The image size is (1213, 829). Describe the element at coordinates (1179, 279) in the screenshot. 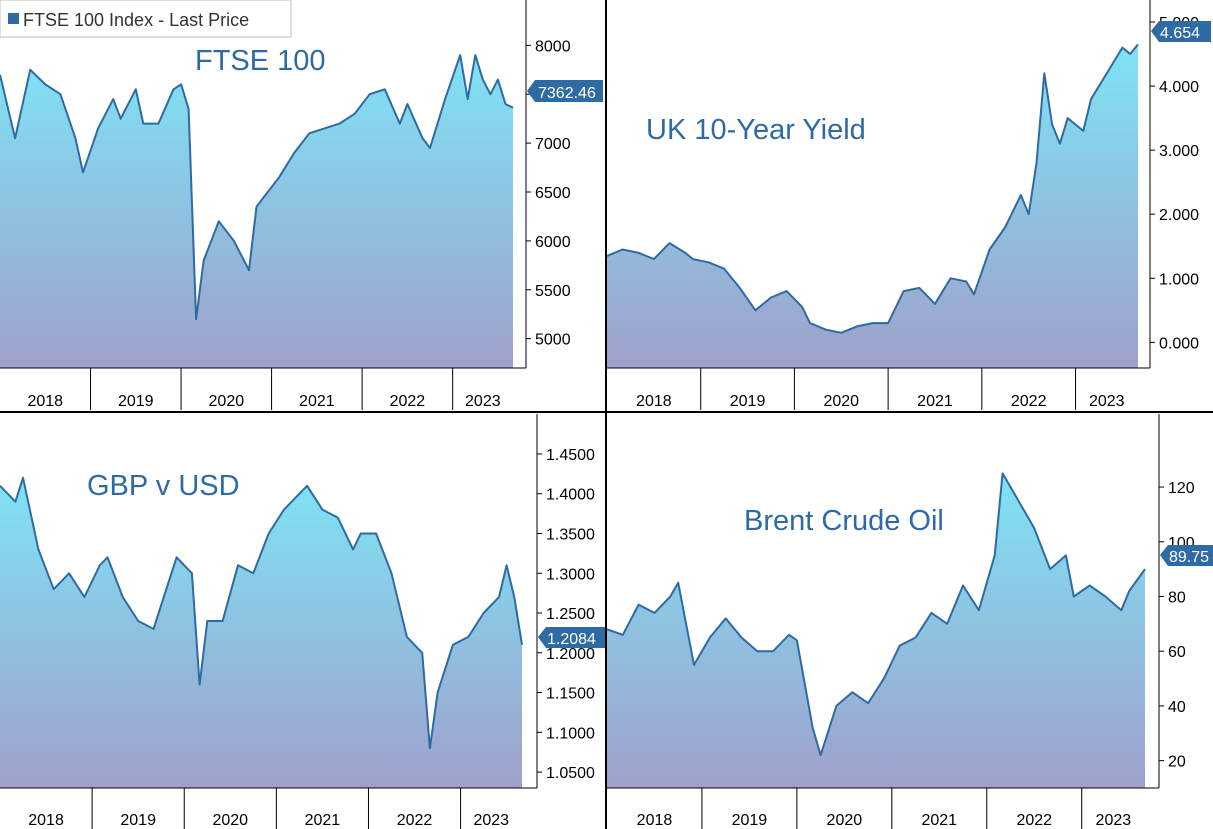

I see `uk-yield-y-tick-label: 1.000` at that location.